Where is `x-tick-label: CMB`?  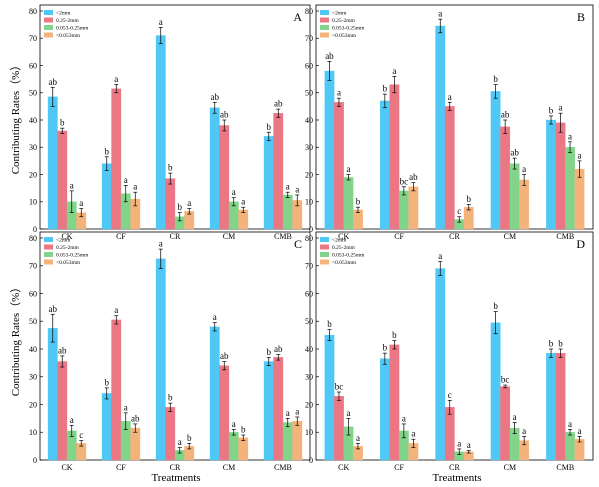
x-tick-label: CMB is located at coordinates (283, 467).